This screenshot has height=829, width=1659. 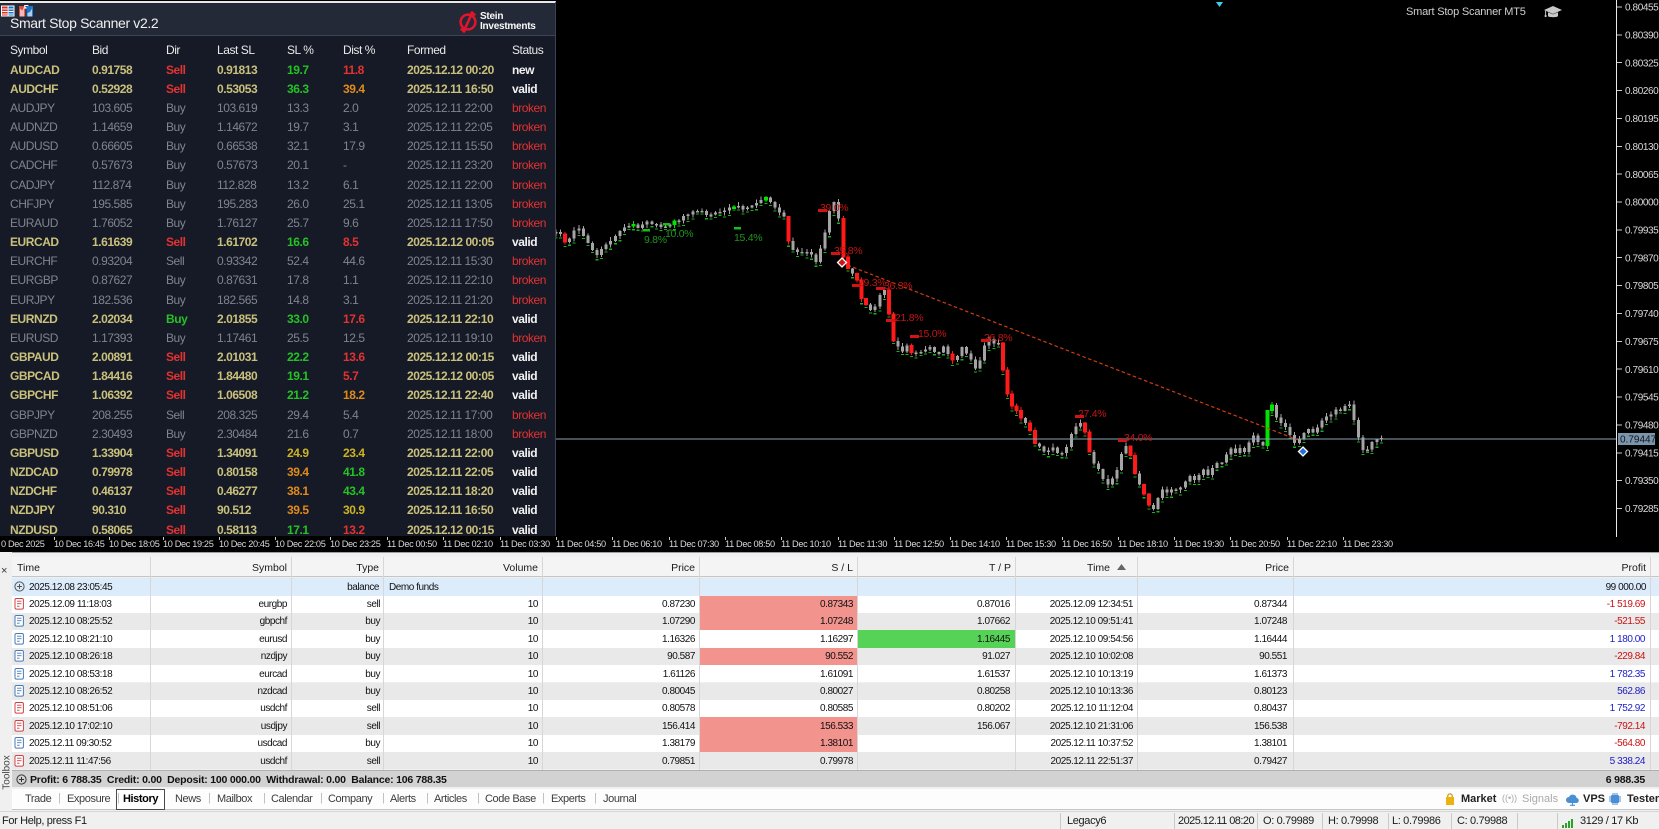 What do you see at coordinates (1368, 544) in the screenshot?
I see `svg-text: 11 Dec 23:30` at bounding box center [1368, 544].